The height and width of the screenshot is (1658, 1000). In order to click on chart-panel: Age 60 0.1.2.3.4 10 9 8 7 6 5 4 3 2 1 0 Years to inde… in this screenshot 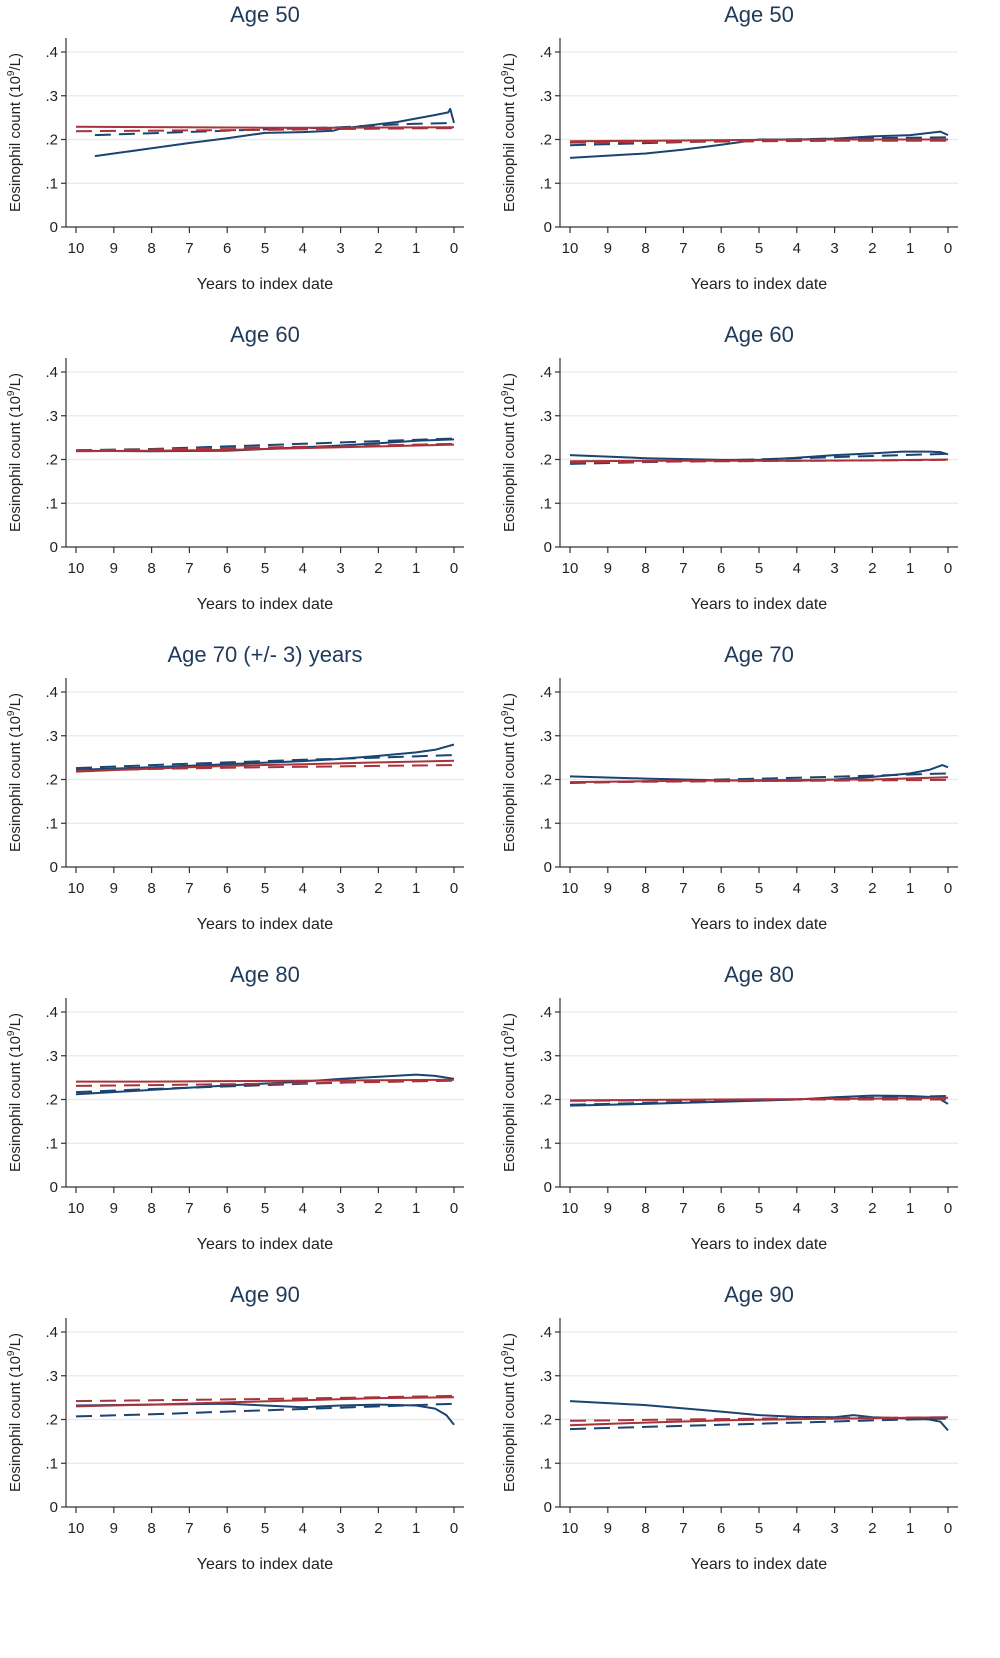, I will do `click(250, 489)`.